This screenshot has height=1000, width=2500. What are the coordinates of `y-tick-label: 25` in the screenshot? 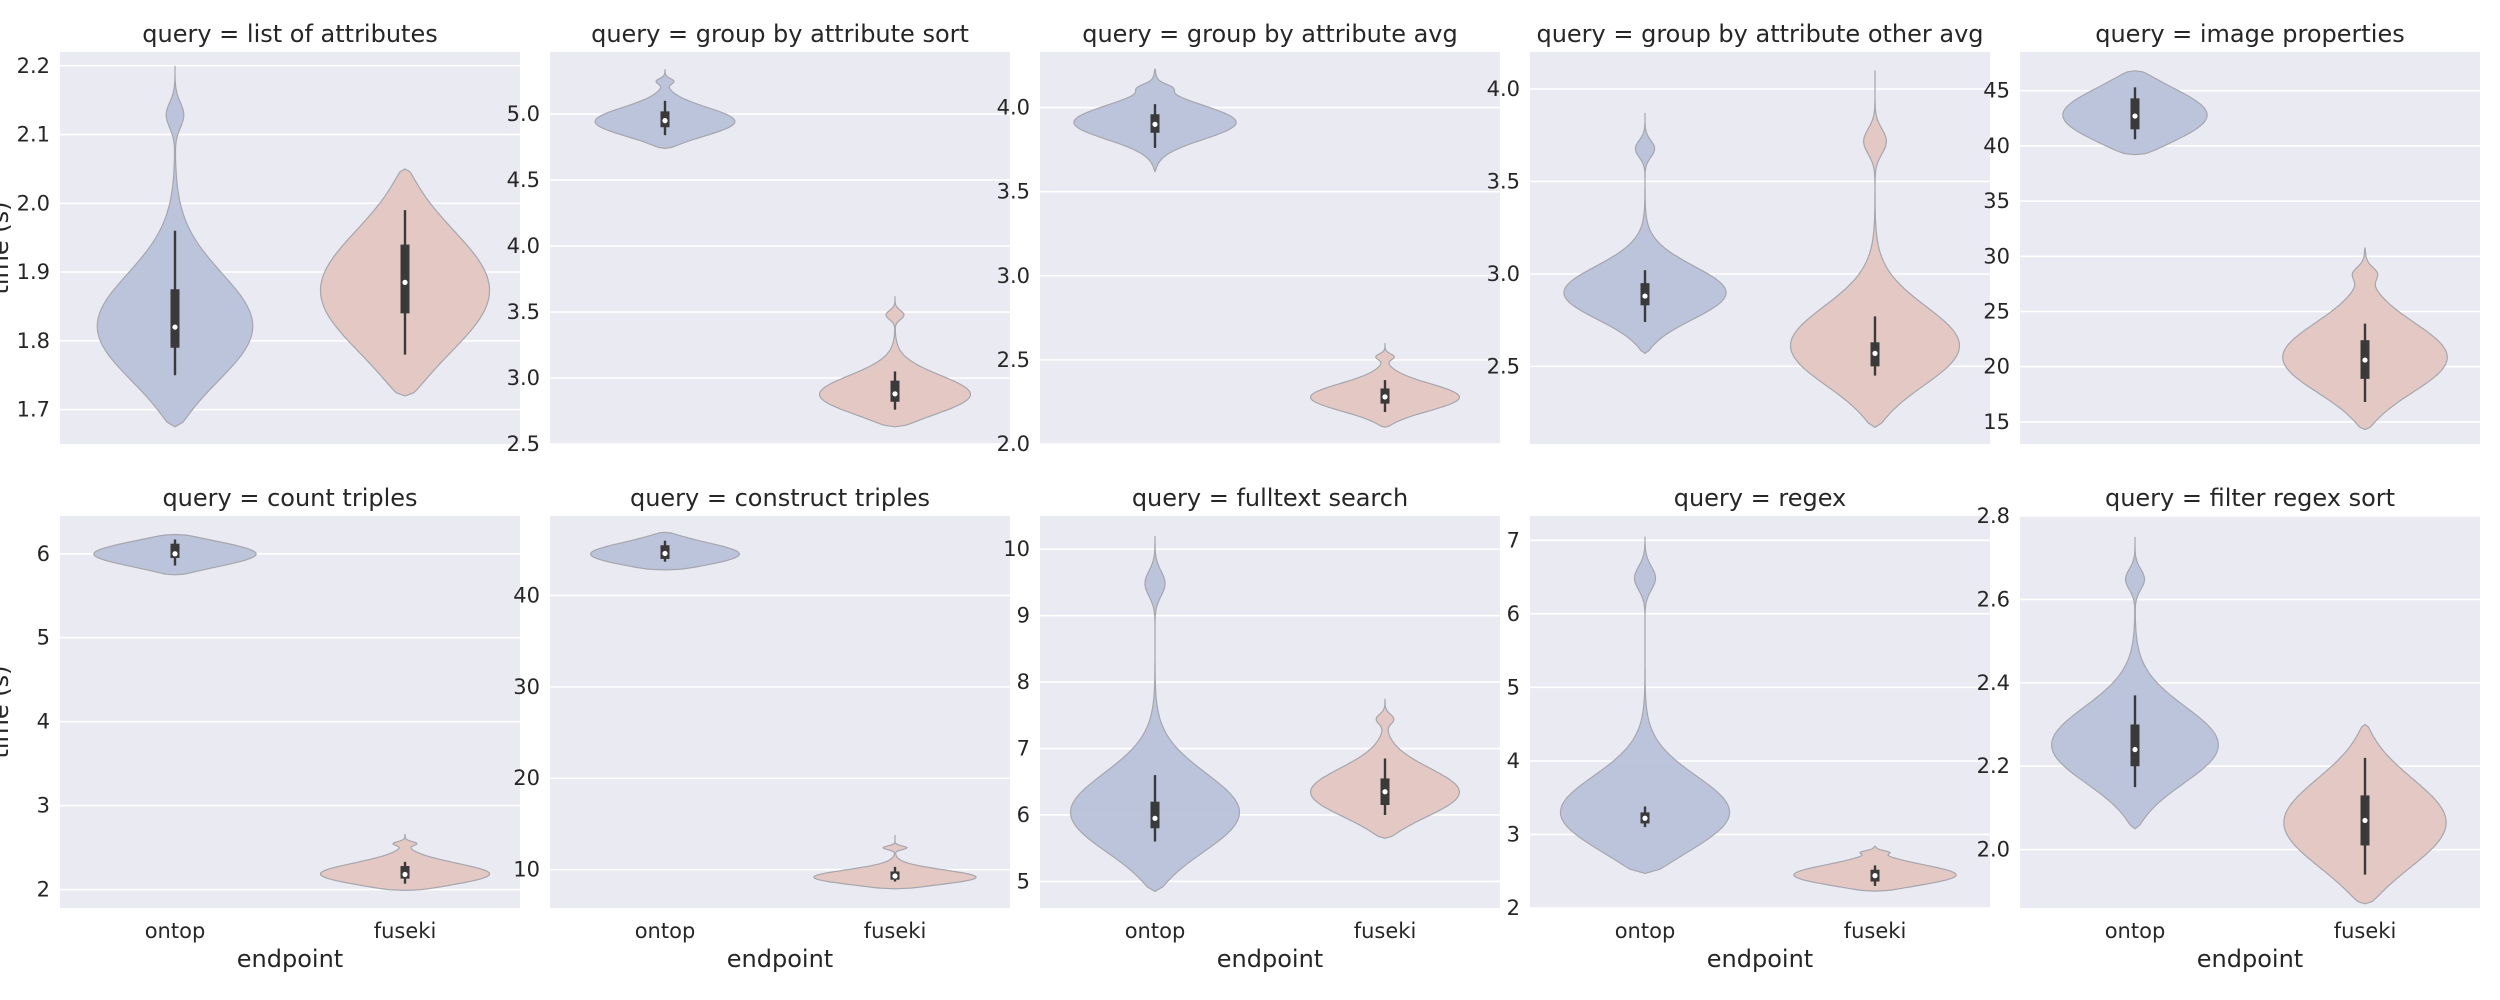 It's located at (1996, 311).